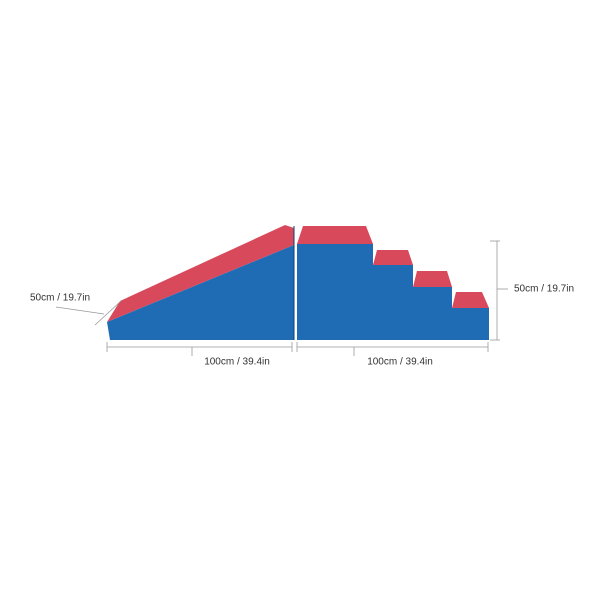 The image size is (600, 600). I want to click on stairs, so click(393, 283).